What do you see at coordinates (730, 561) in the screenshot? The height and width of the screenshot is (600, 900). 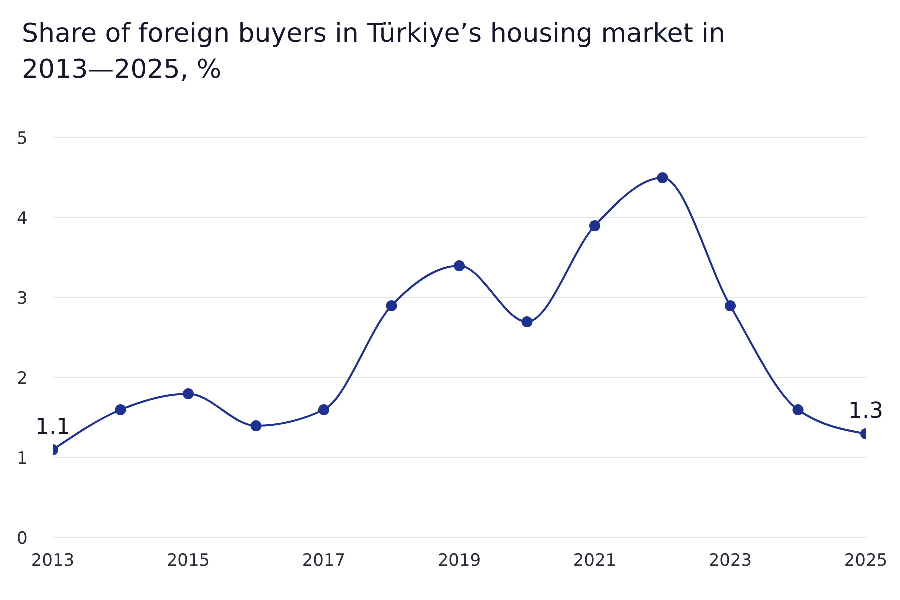 I see `x-tick-label: 2023` at bounding box center [730, 561].